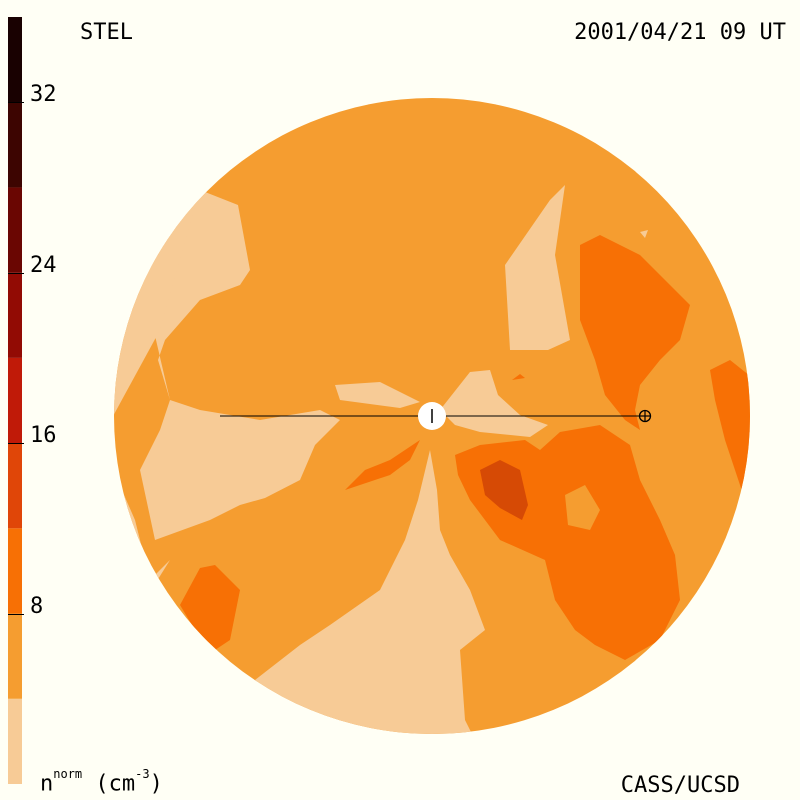 This screenshot has height=800, width=800. I want to click on colorbar, so click(15, 400).